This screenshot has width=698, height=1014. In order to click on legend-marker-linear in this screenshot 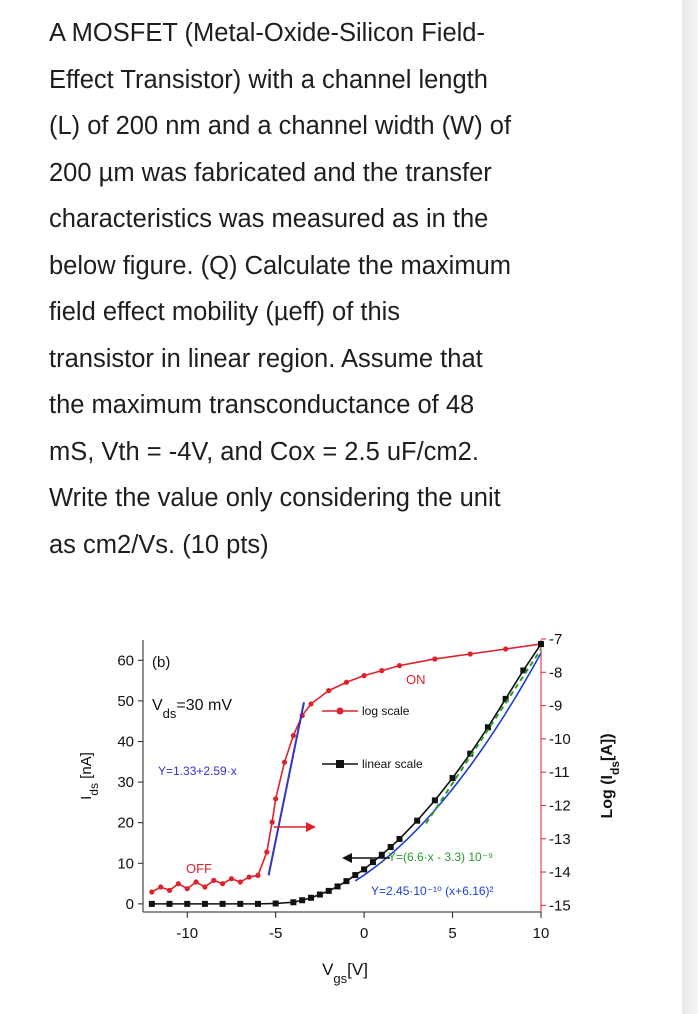, I will do `click(340, 764)`.